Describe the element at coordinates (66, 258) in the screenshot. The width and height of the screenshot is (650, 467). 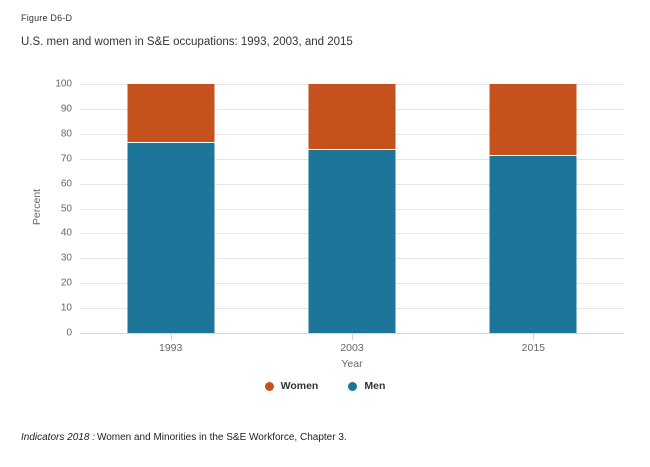
I see `y-tick-label-30: 30` at that location.